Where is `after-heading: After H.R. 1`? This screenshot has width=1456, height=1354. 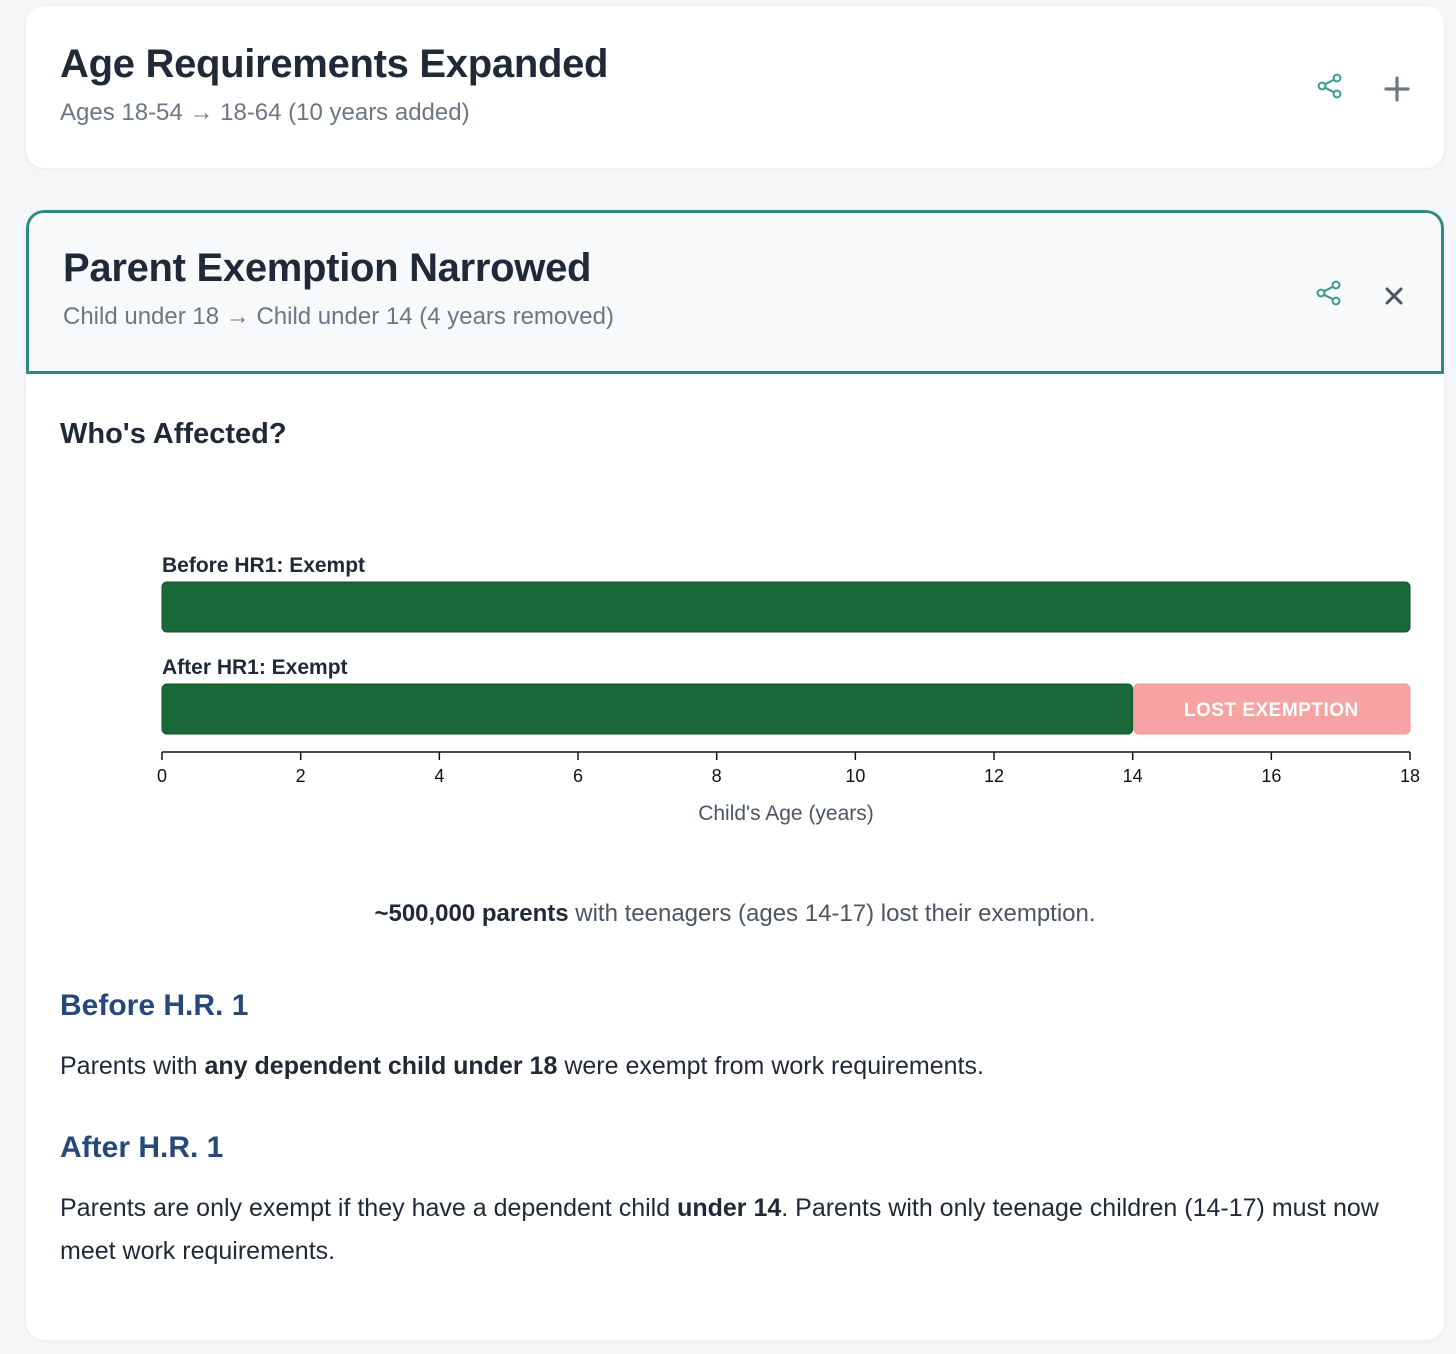 after-heading: After H.R. 1 is located at coordinates (142, 1147).